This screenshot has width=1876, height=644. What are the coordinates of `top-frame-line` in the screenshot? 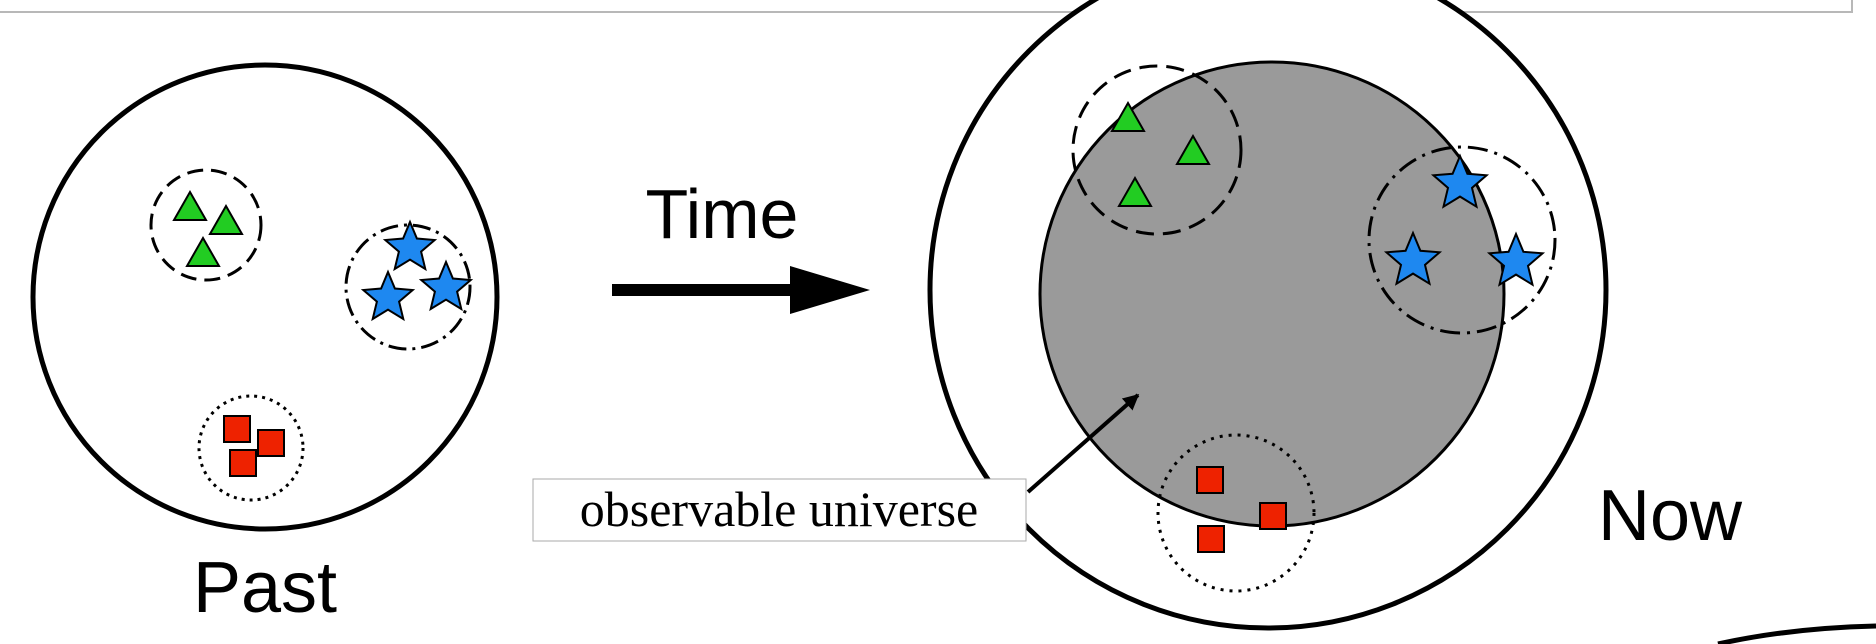 It's located at (926, 6).